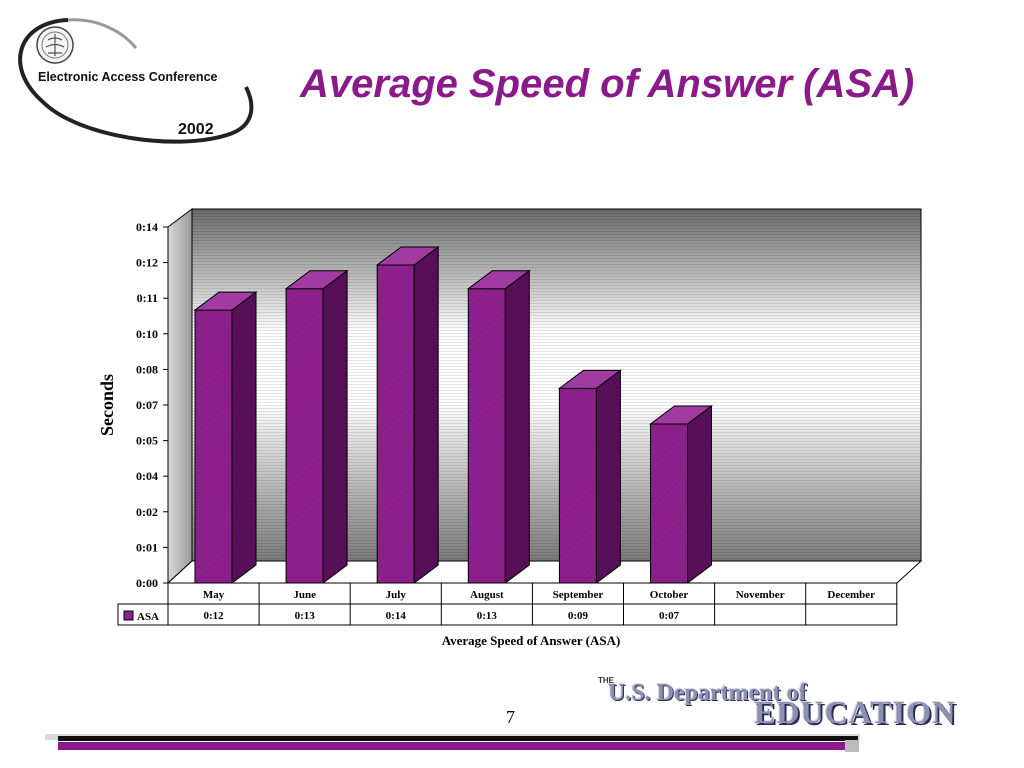 The image size is (1024, 768). Describe the element at coordinates (707, 693) in the screenshot. I see `brand-department: U.S. Department of` at that location.